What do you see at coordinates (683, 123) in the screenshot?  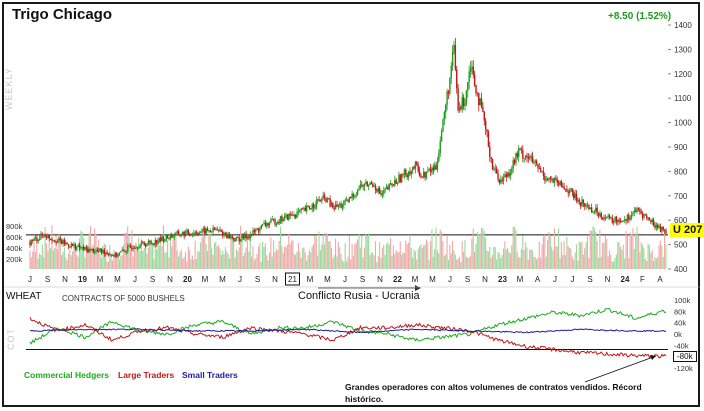 I see `price-axis-tick: 1000` at bounding box center [683, 123].